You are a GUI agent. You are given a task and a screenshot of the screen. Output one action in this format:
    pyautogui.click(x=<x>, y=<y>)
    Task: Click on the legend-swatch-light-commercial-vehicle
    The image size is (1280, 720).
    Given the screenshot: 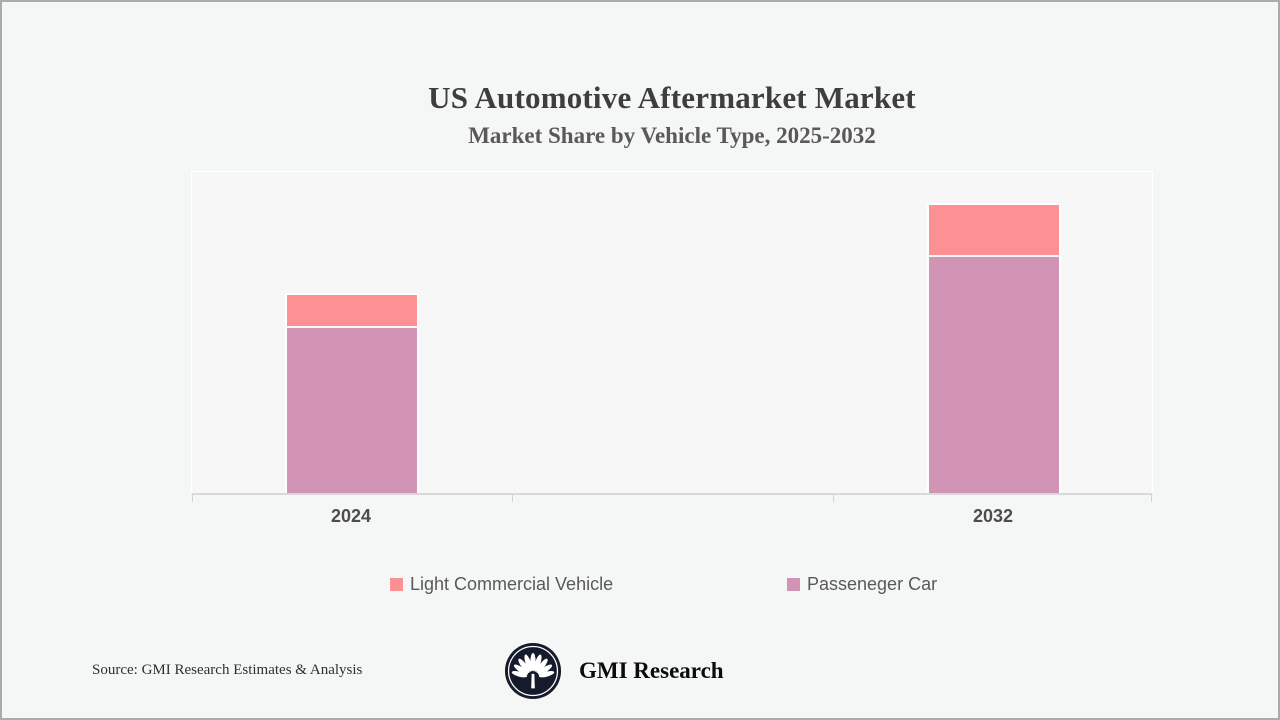 What is the action you would take?
    pyautogui.click(x=396, y=584)
    